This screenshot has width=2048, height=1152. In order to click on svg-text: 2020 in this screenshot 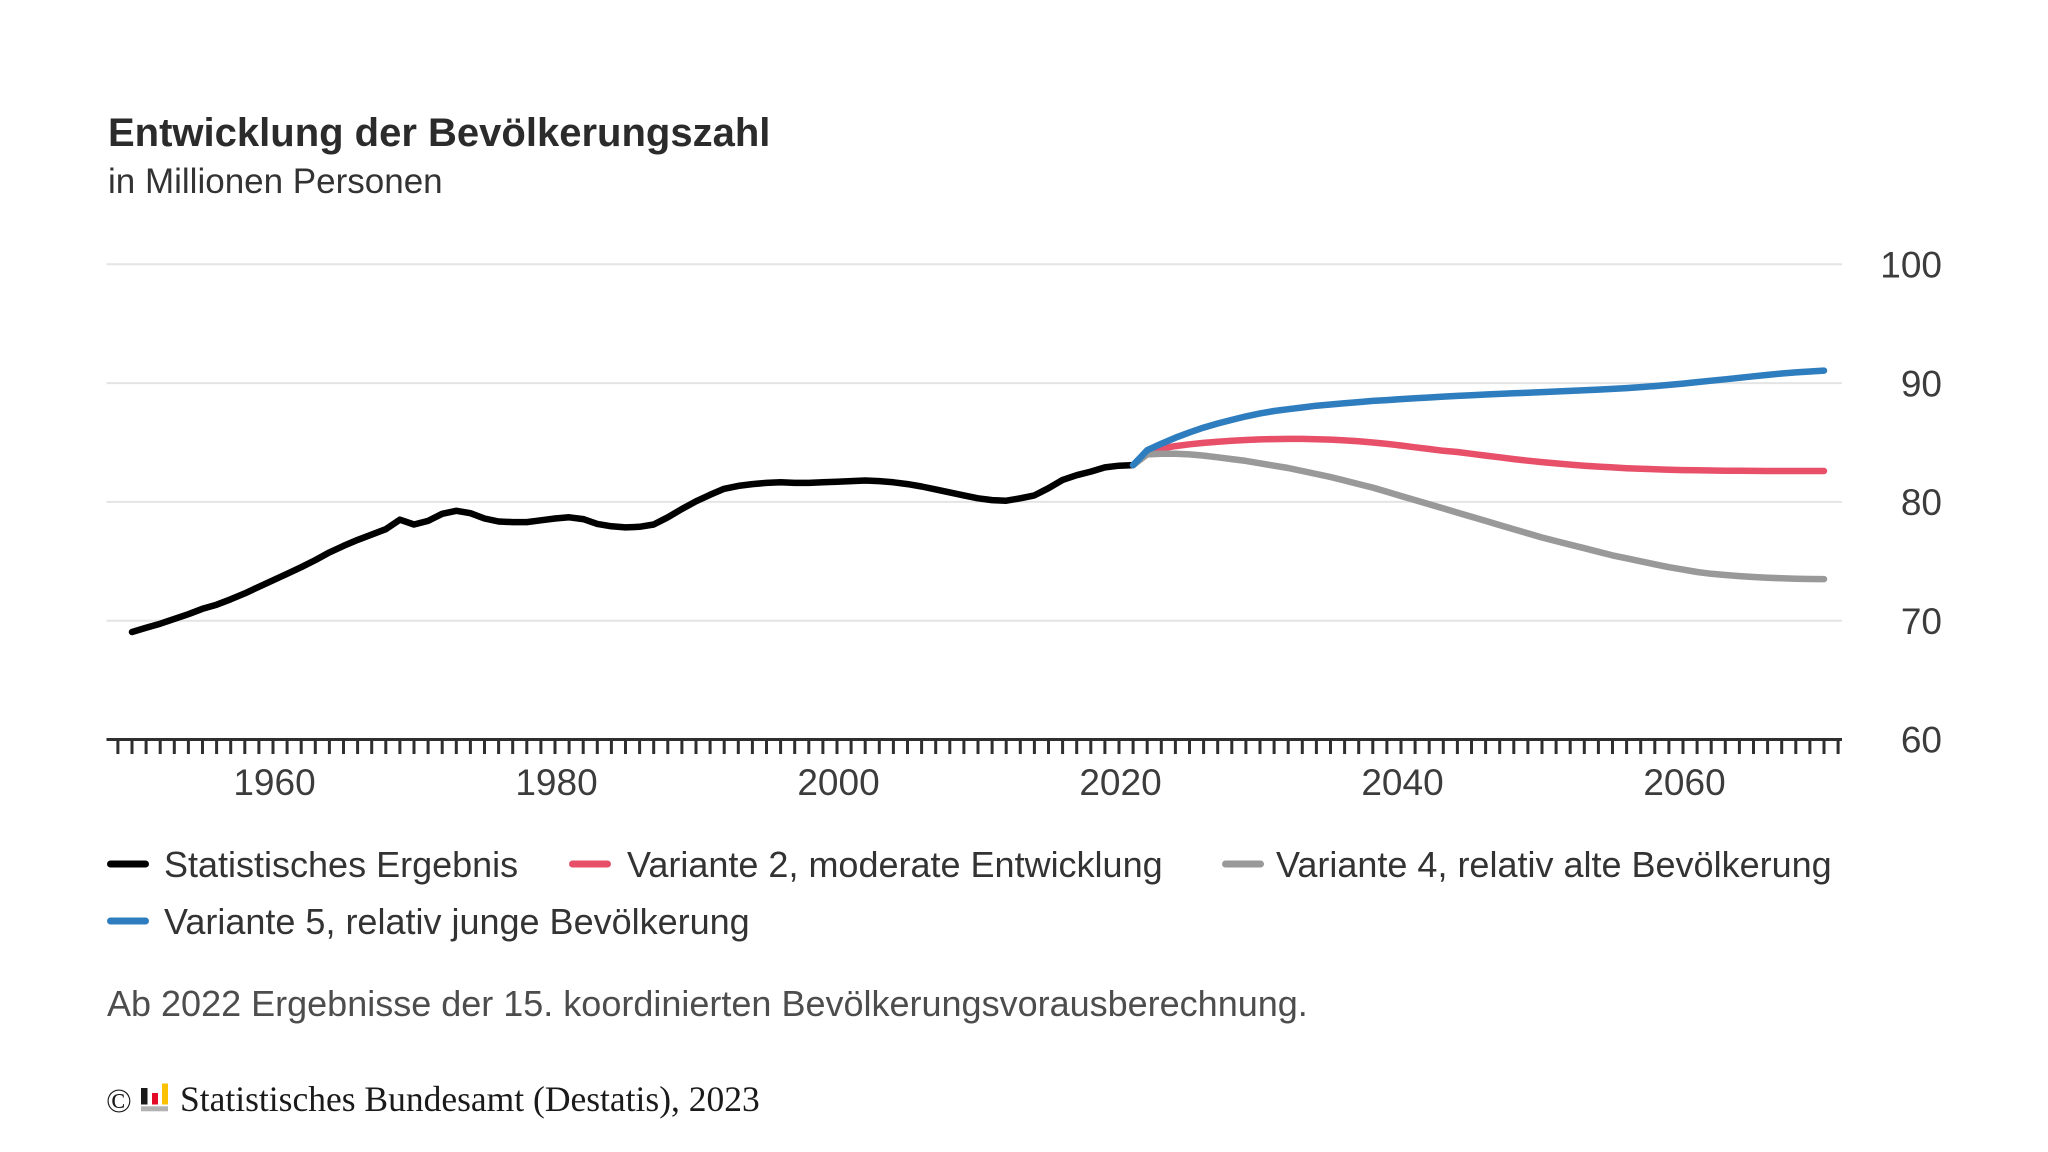, I will do `click(1120, 782)`.